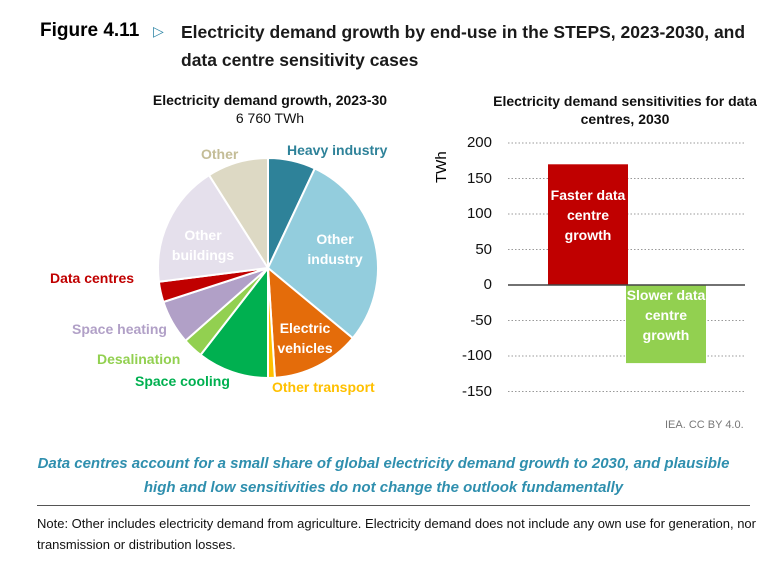  What do you see at coordinates (487, 284) in the screenshot?
I see `y-tick-label: 0` at bounding box center [487, 284].